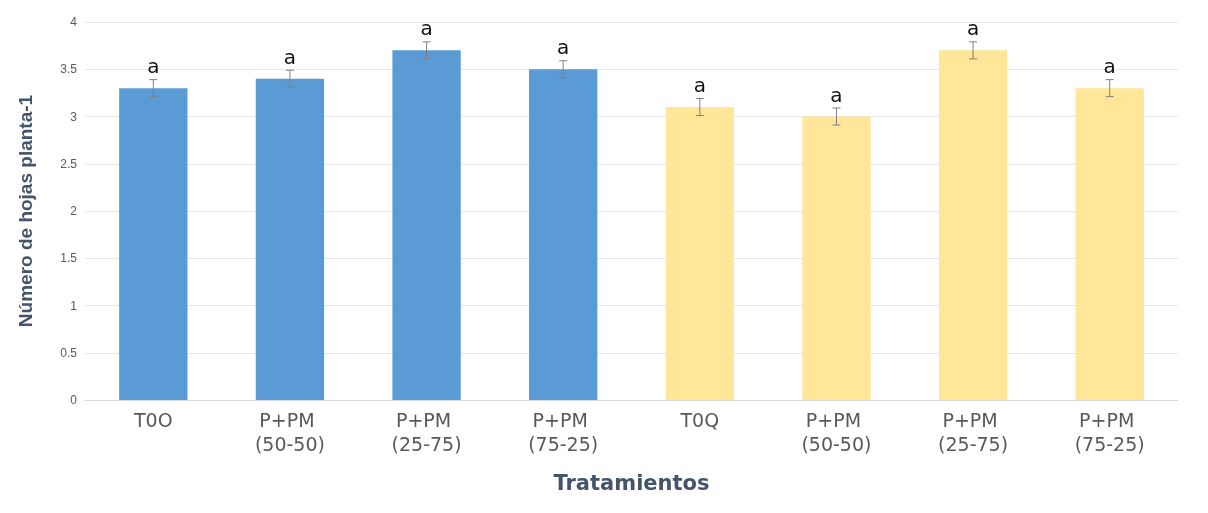  Describe the element at coordinates (152, 420) in the screenshot. I see `x-tick-label: T0O` at that location.